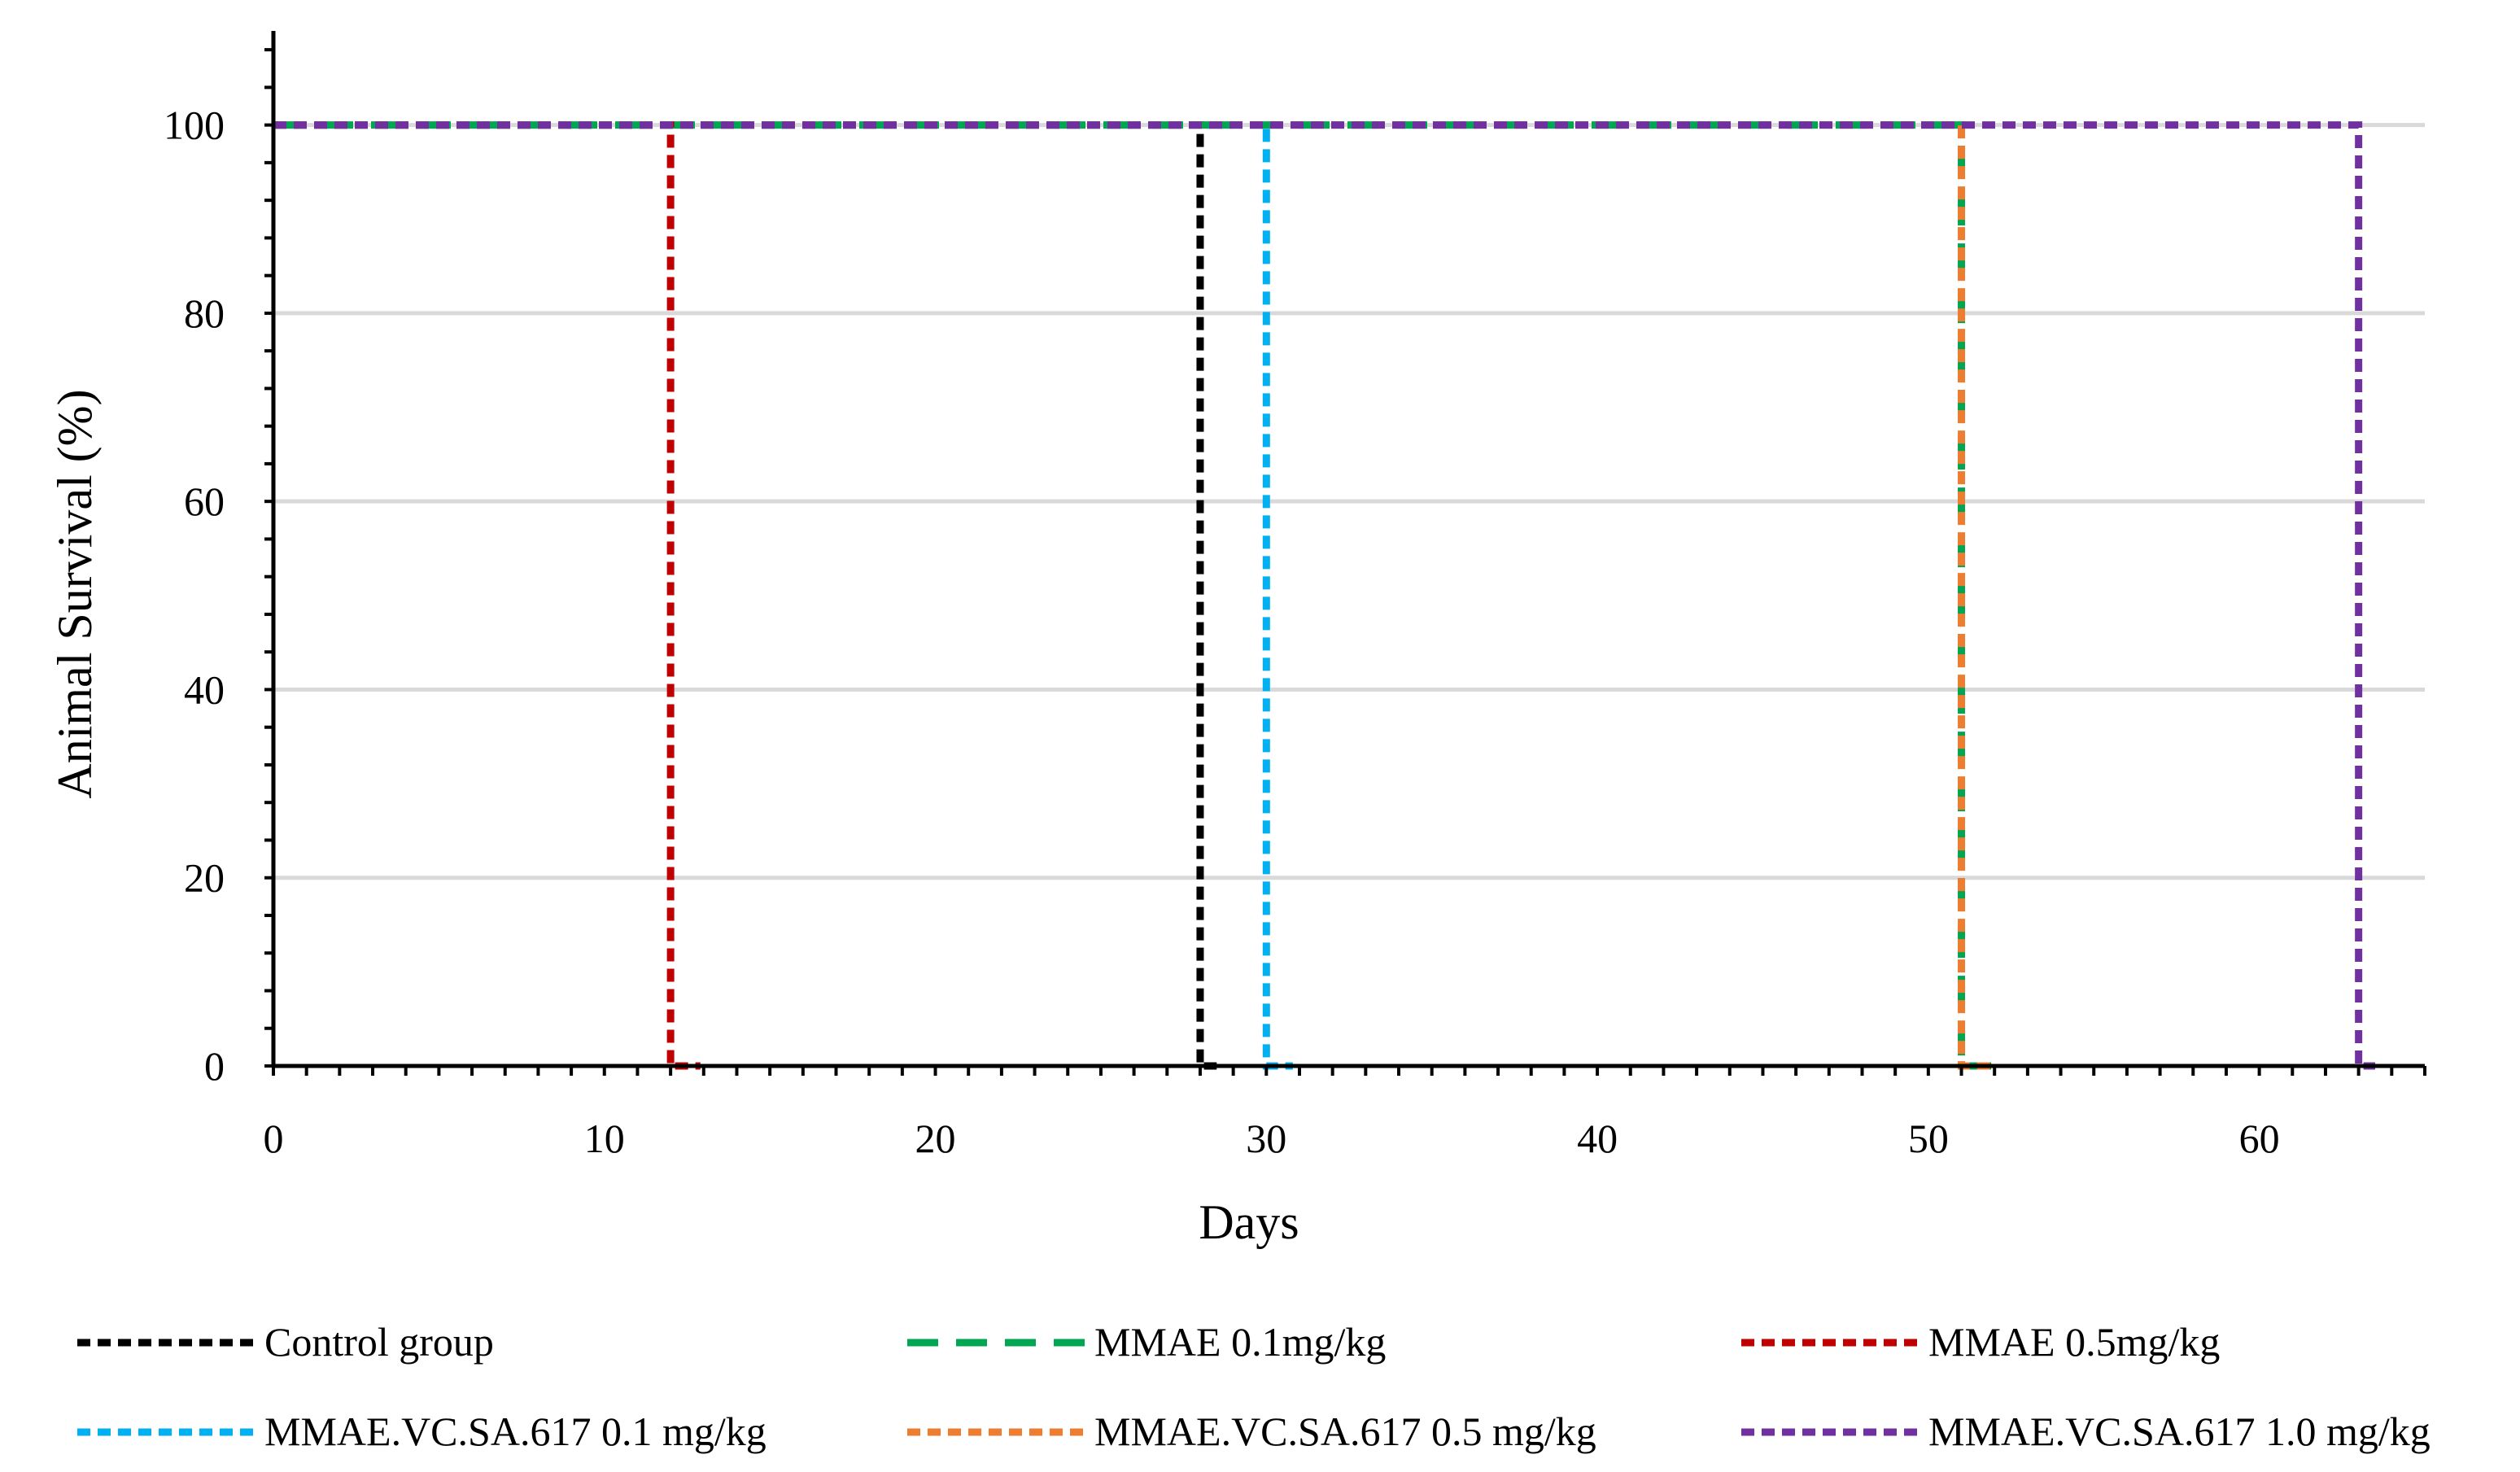 The width and height of the screenshot is (2520, 1472). What do you see at coordinates (1928, 1138) in the screenshot?
I see `x-tick-label: 50` at bounding box center [1928, 1138].